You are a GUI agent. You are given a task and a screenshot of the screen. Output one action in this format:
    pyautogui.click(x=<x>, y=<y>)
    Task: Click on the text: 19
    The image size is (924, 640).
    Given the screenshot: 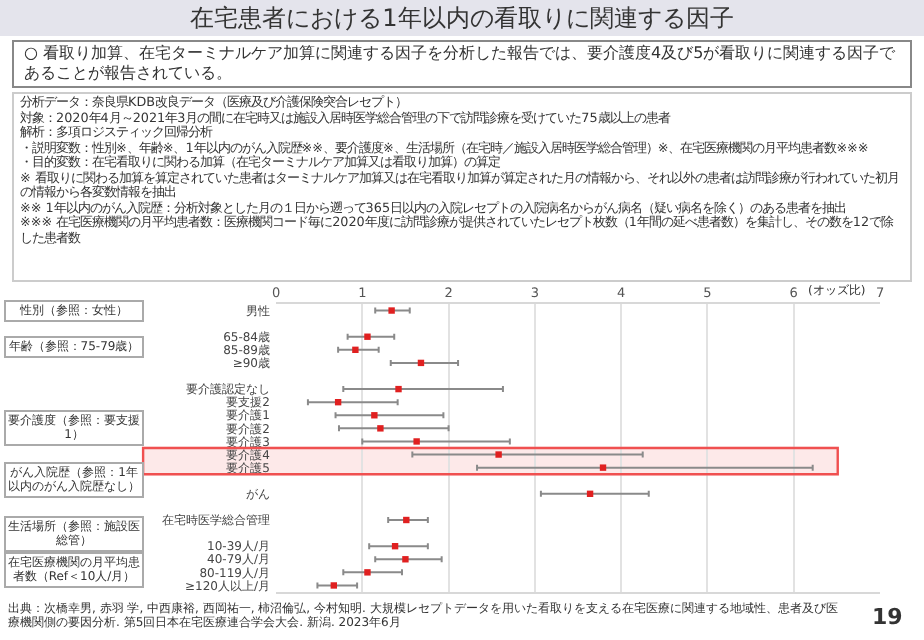 What is the action you would take?
    pyautogui.click(x=887, y=617)
    